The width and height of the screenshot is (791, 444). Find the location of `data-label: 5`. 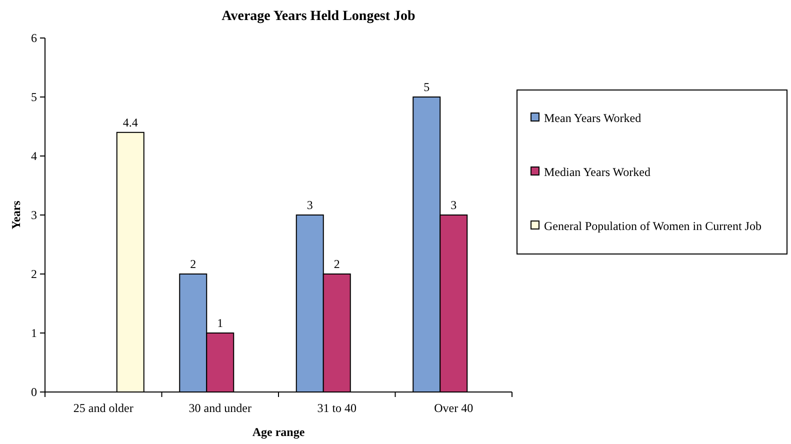

data-label: 5 is located at coordinates (427, 87).